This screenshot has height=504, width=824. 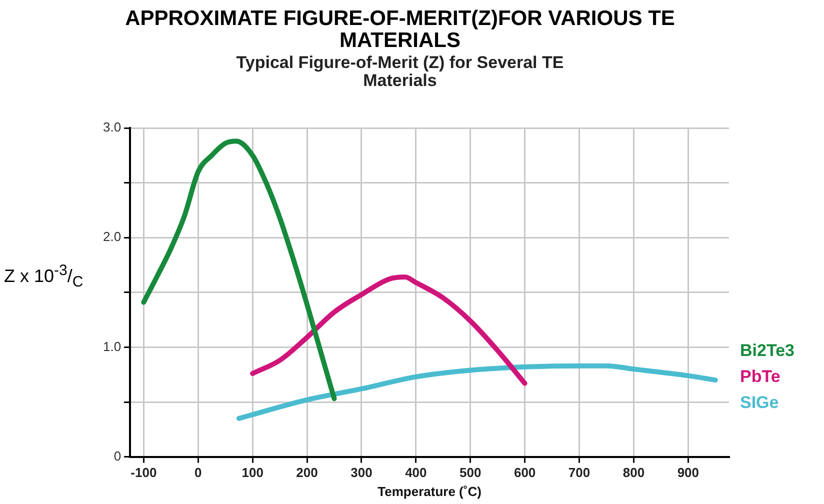 I want to click on text: PbTe, so click(x=761, y=377).